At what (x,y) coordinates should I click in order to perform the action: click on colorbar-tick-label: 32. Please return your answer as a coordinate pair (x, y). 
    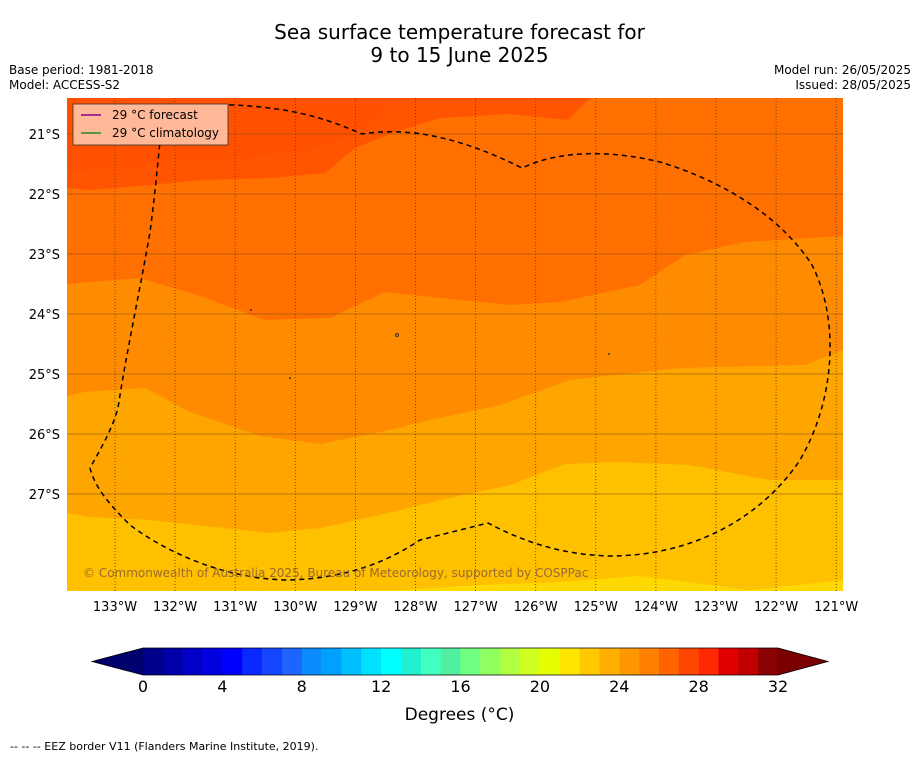
    Looking at the image, I should click on (778, 686).